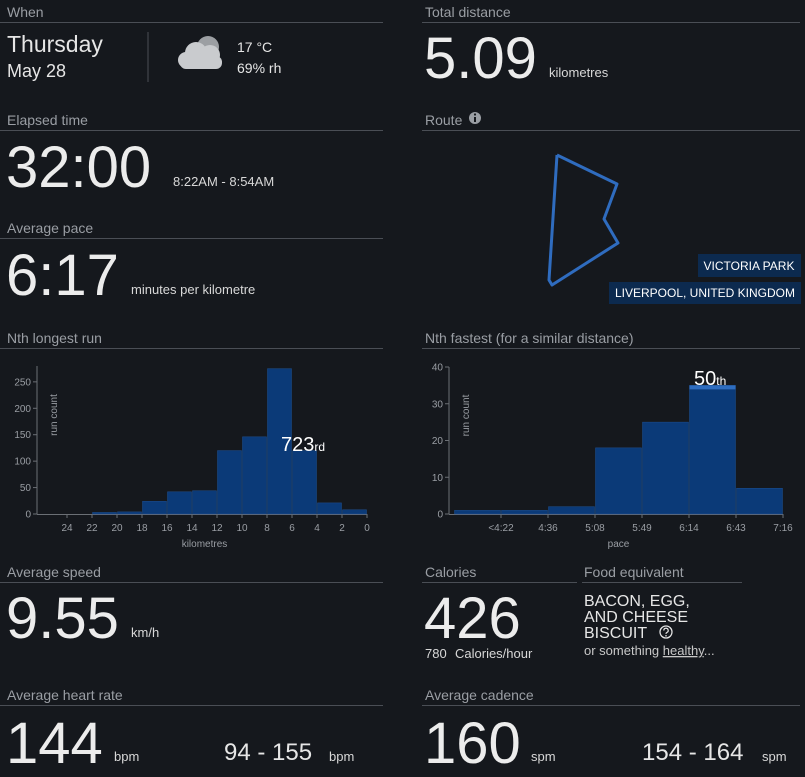 The width and height of the screenshot is (805, 777). Describe the element at coordinates (621, 650) in the screenshot. I see `note: or something` at that location.